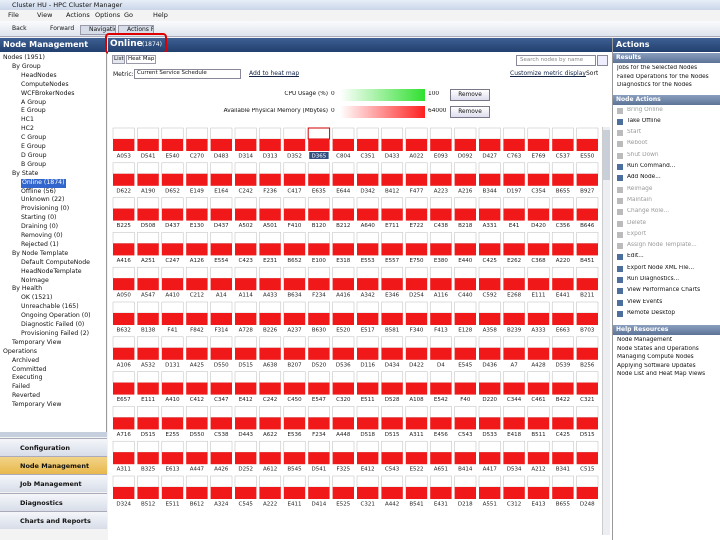  I want to click on toolbar-button: Forward, so click(62, 28).